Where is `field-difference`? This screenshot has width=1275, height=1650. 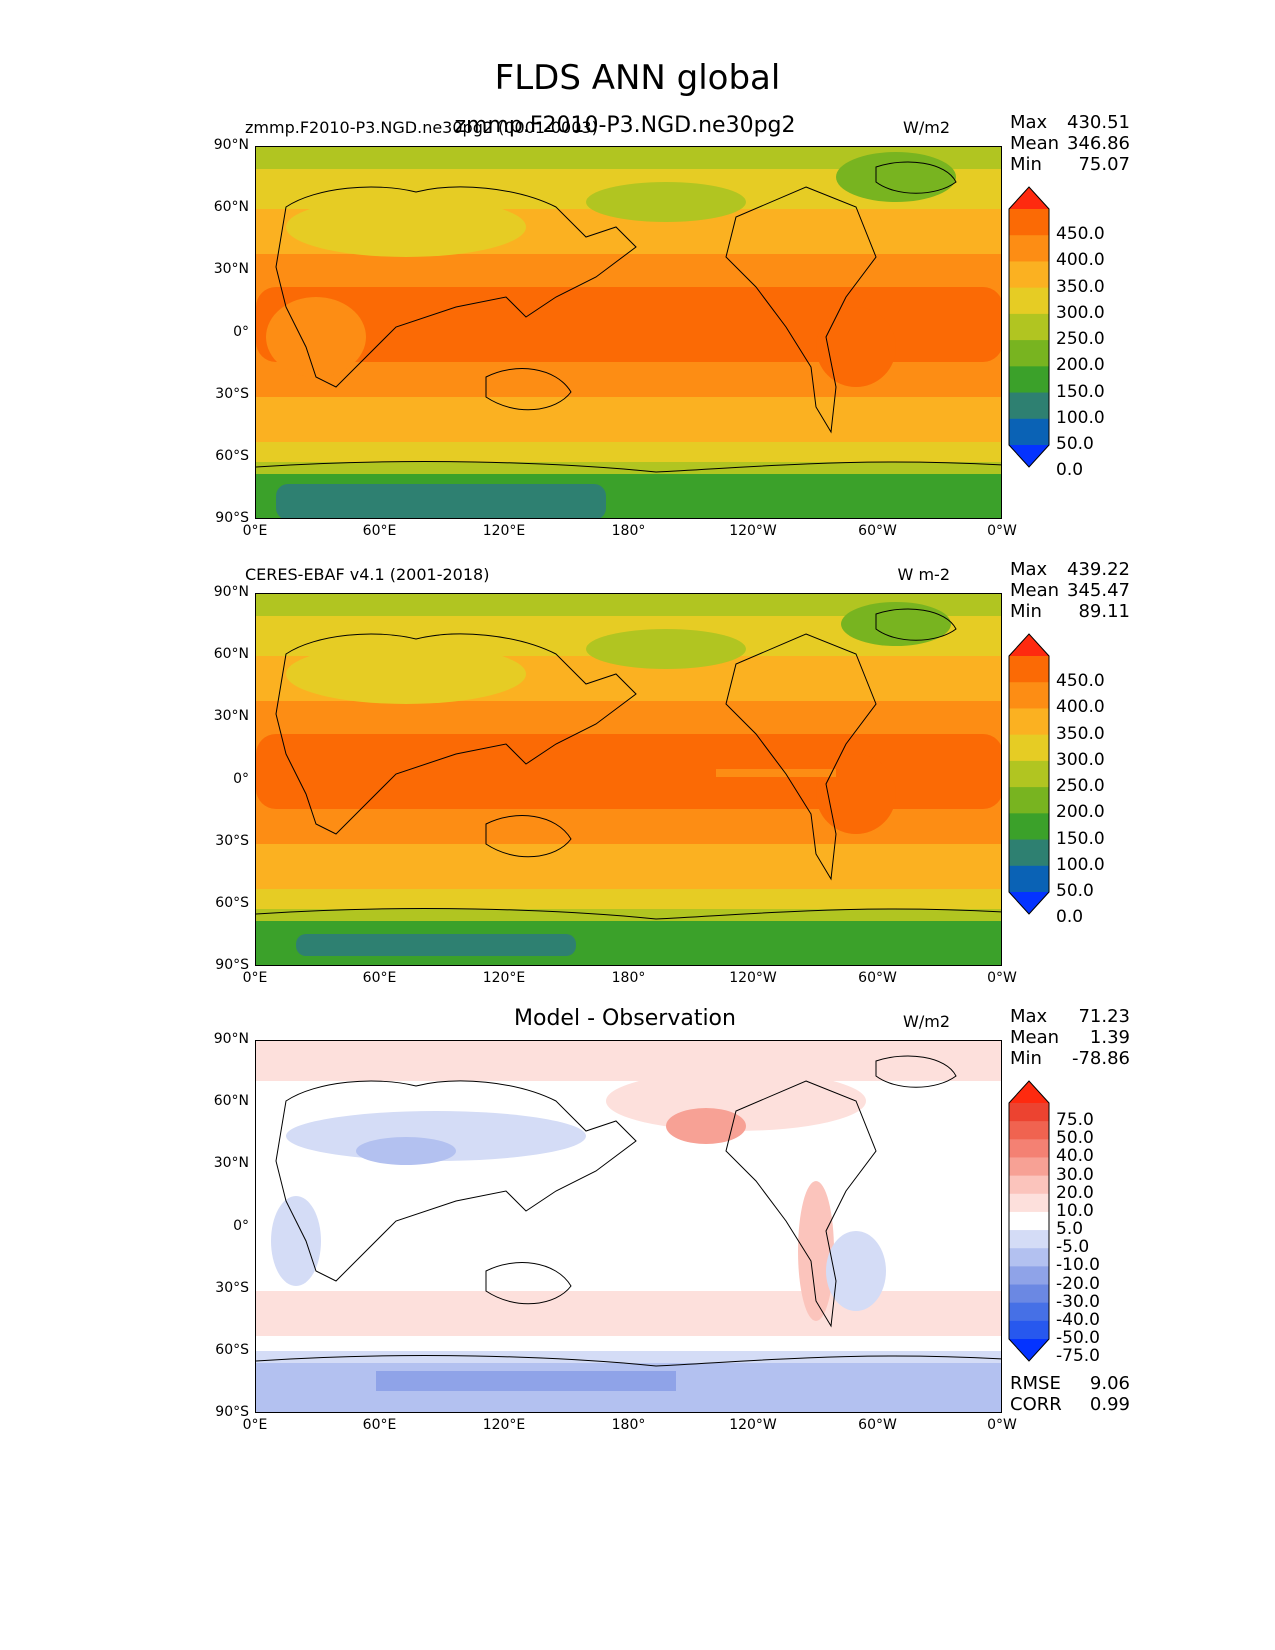 field-difference is located at coordinates (628, 1226).